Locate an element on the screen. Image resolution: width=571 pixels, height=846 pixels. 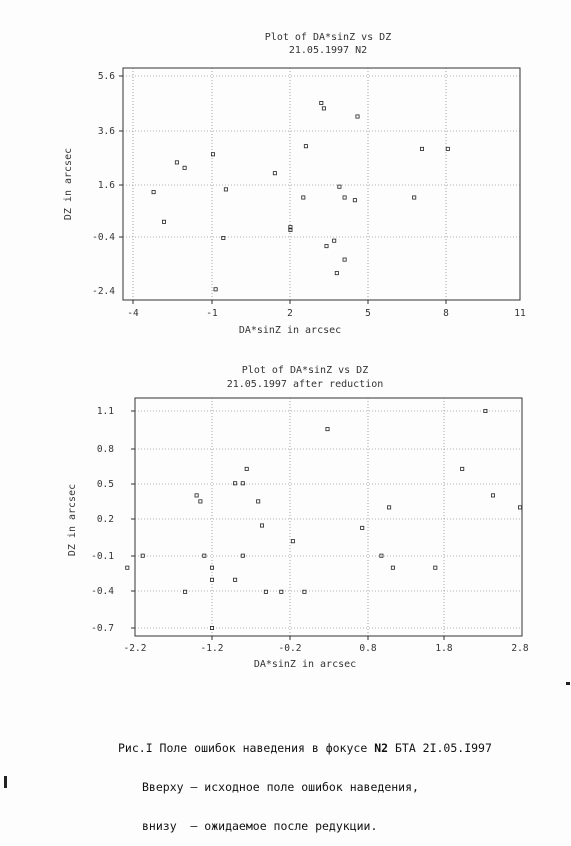
x-tick-label: 2.8 is located at coordinates (519, 648).